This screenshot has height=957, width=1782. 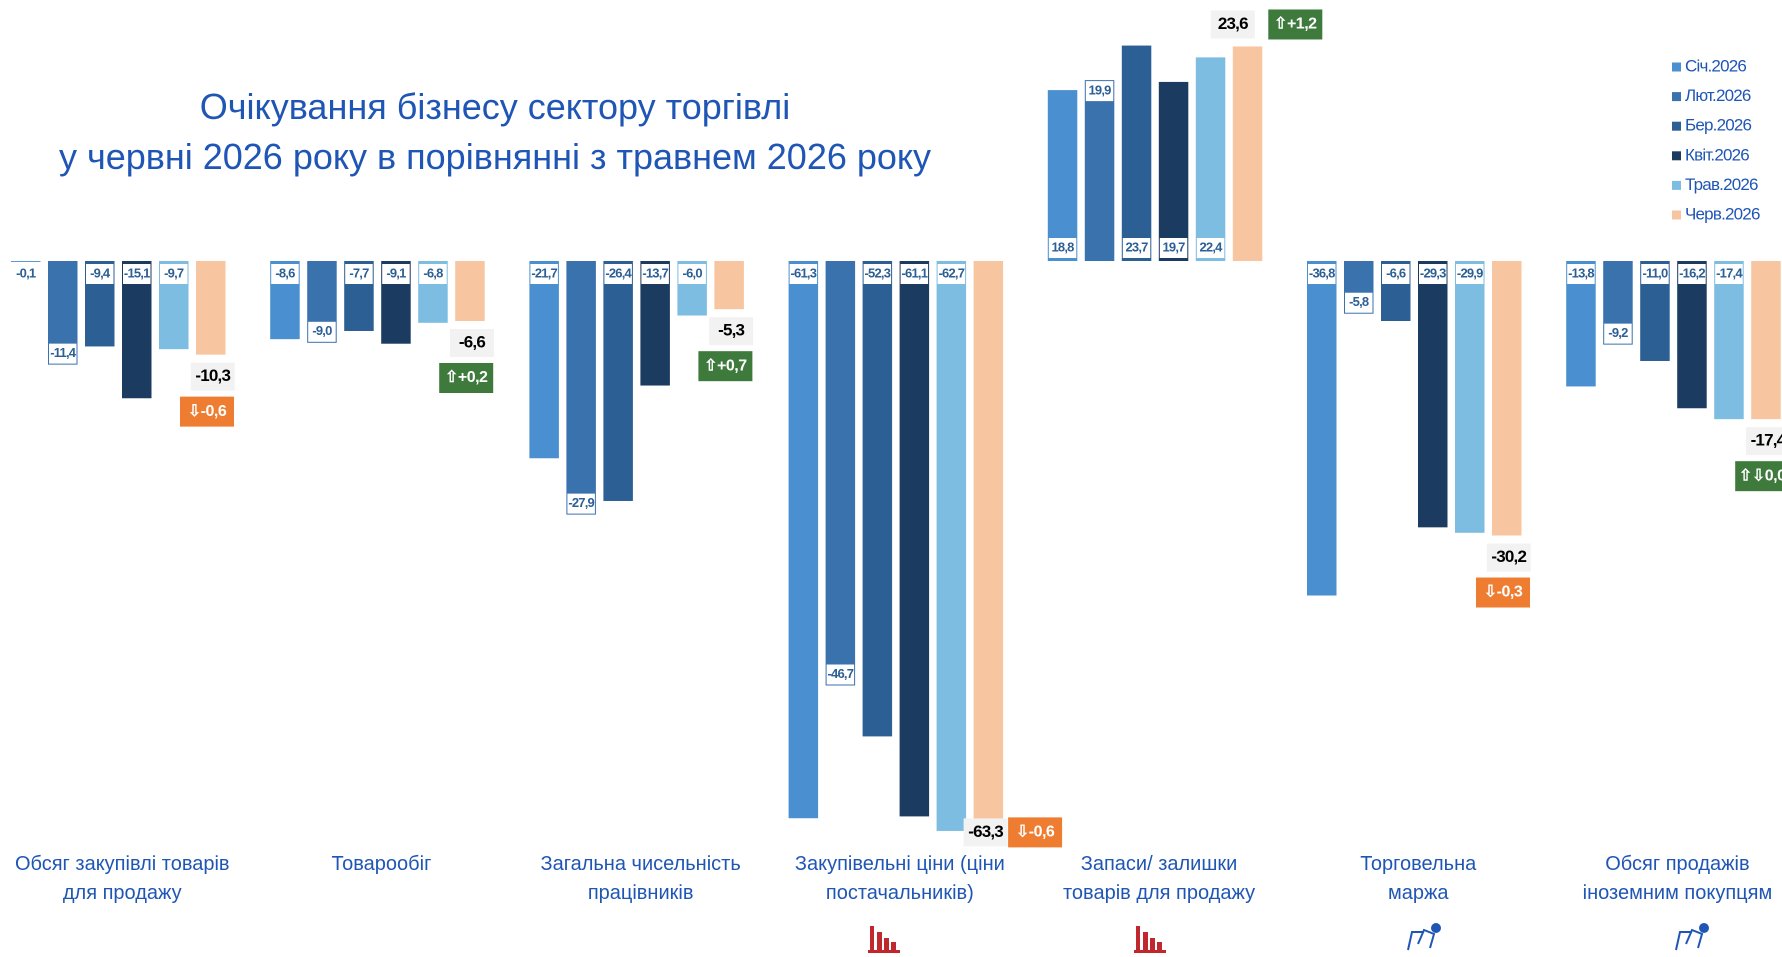 I want to click on change-label: ⇧⇩0,0, so click(x=1760, y=475).